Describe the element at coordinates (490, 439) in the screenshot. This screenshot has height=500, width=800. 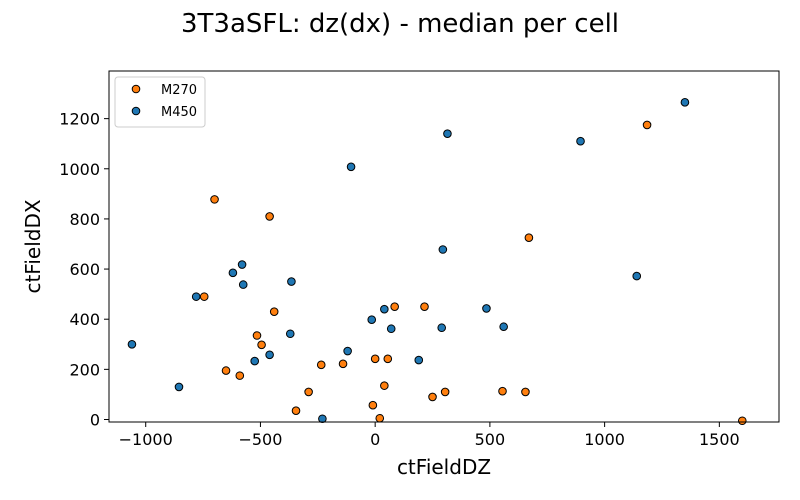
I see `x-tick-label: 500` at that location.